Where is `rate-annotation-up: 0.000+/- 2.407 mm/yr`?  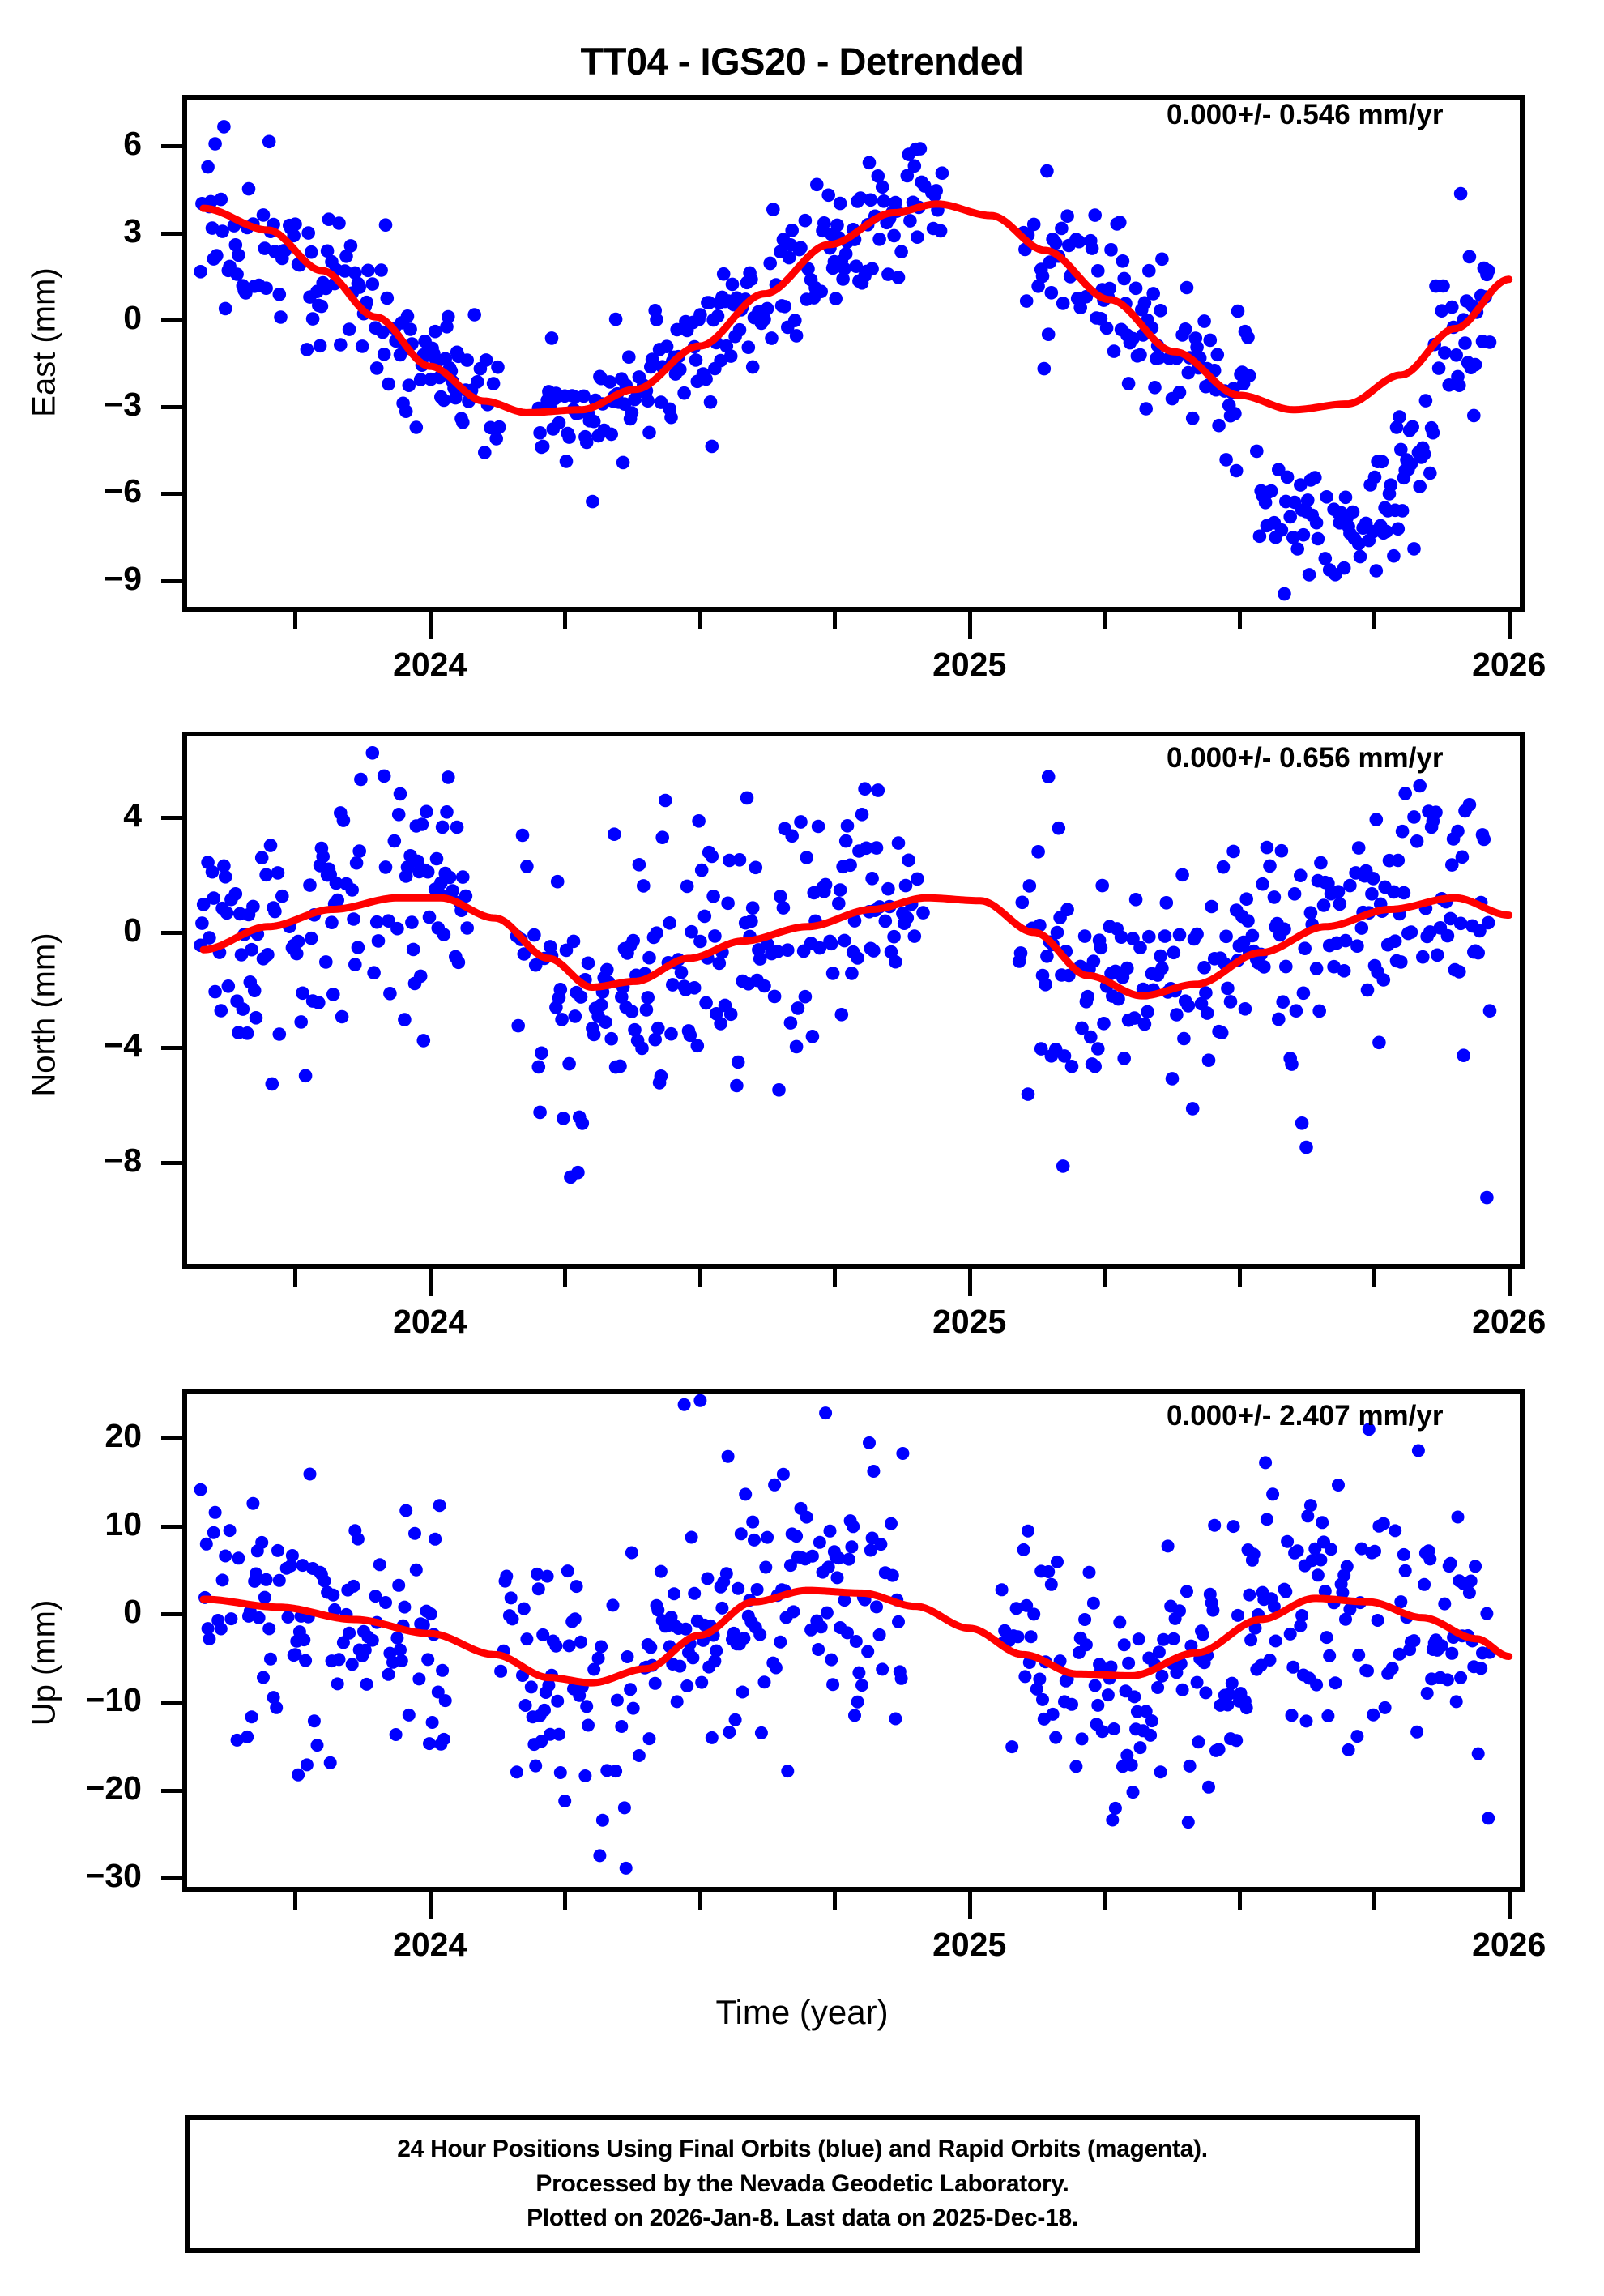 rate-annotation-up: 0.000+/- 2.407 mm/yr is located at coordinates (1305, 1416).